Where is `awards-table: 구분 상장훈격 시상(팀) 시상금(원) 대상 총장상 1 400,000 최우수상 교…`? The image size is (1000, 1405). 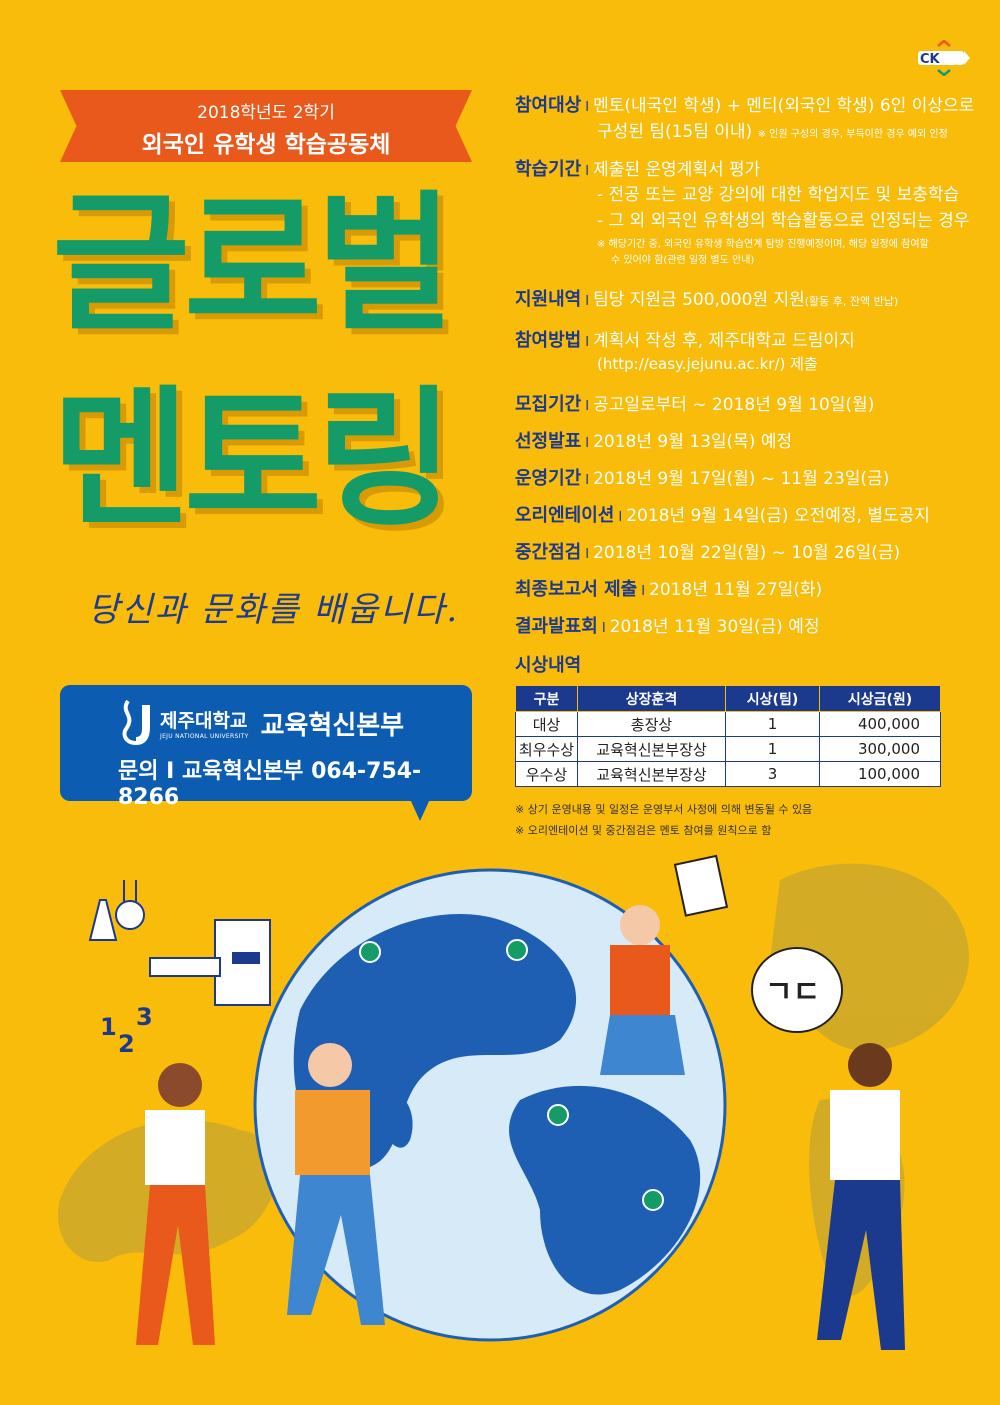 awards-table: 구분 상장훈격 시상(팀) 시상금(원) 대상 총장상 1 400,000 최우수상 교… is located at coordinates (728, 736).